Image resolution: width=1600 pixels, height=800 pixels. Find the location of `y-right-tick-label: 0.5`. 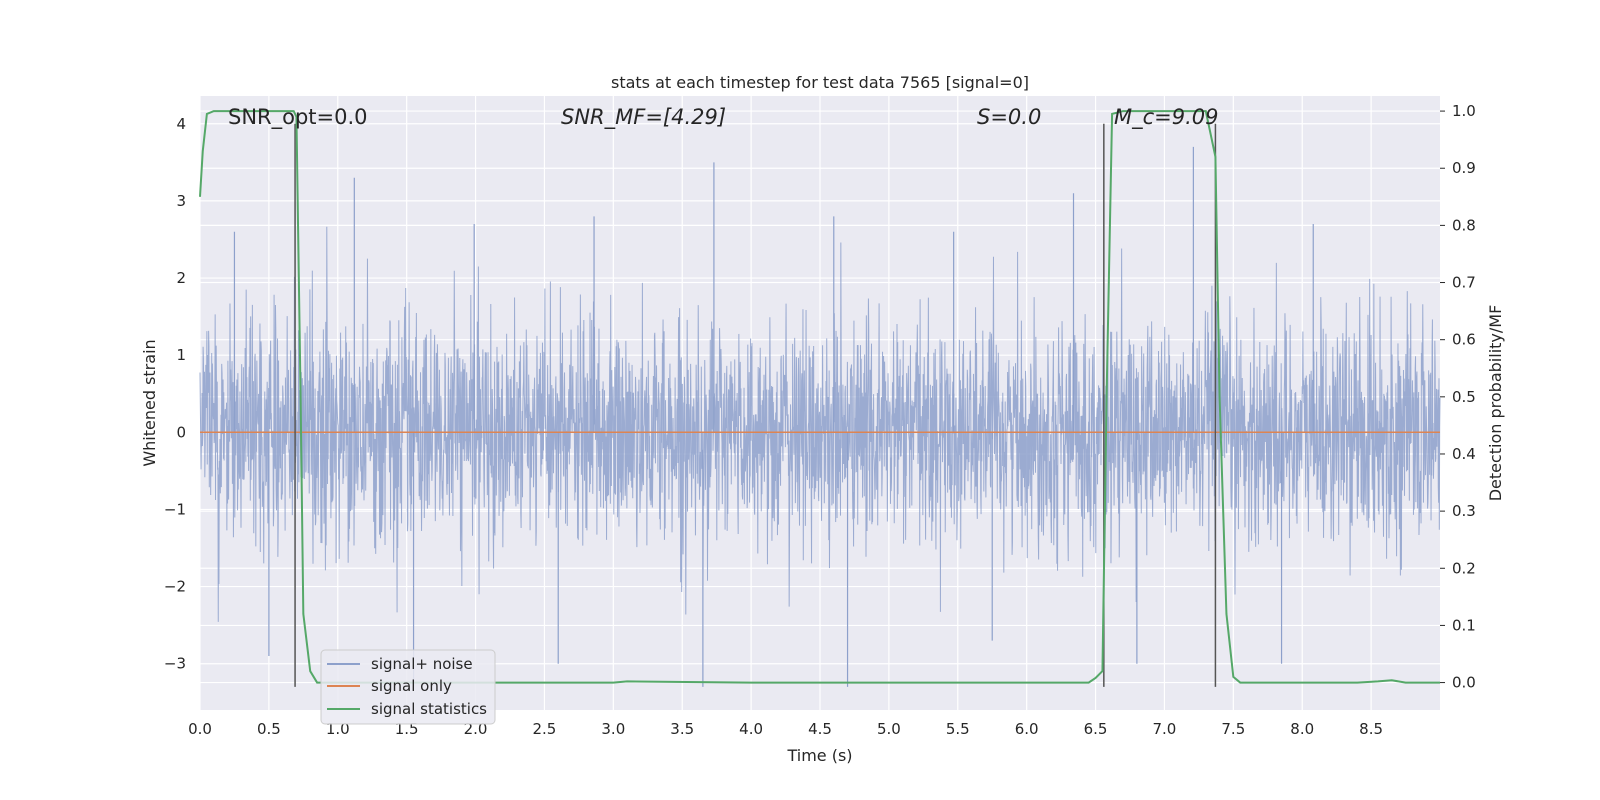

y-right-tick-label: 0.5 is located at coordinates (1464, 397).